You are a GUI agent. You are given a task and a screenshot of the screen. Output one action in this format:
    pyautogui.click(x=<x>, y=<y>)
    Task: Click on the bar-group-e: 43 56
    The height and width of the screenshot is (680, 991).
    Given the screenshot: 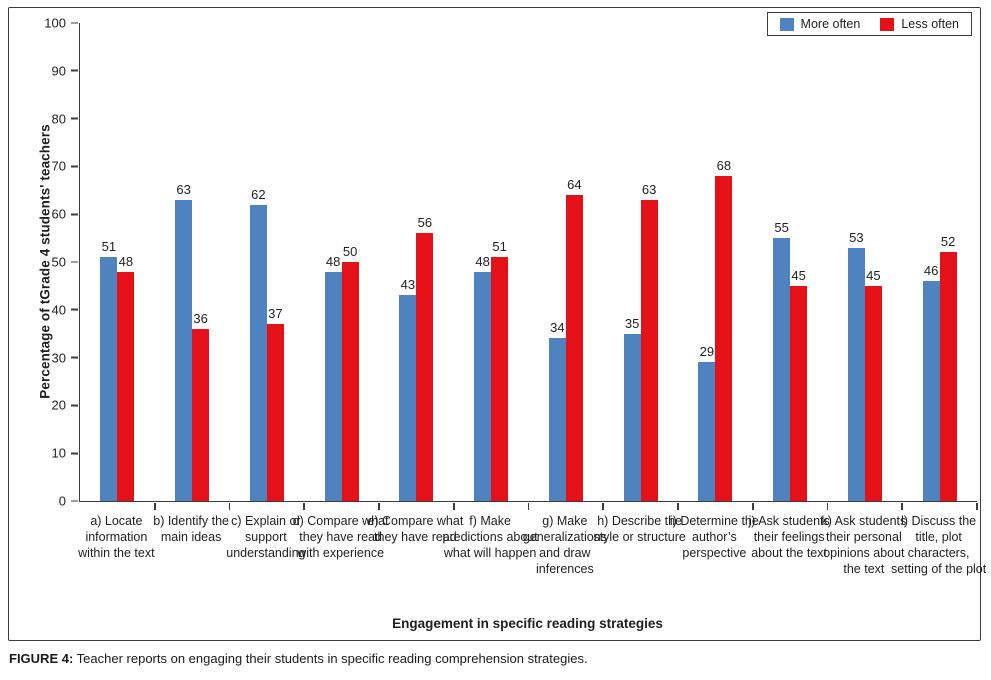 What is the action you would take?
    pyautogui.click(x=417, y=266)
    